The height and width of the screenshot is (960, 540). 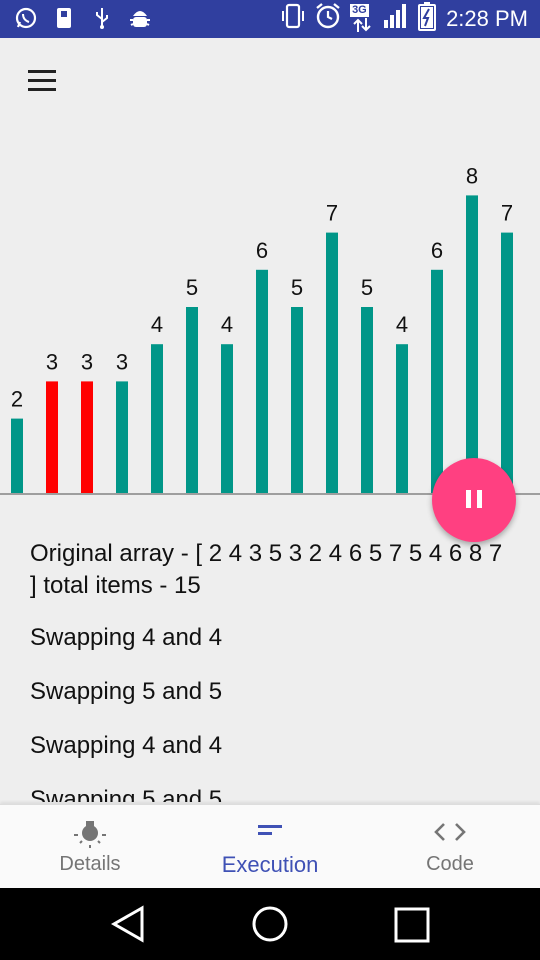 What do you see at coordinates (474, 500) in the screenshot?
I see `pause-button` at bounding box center [474, 500].